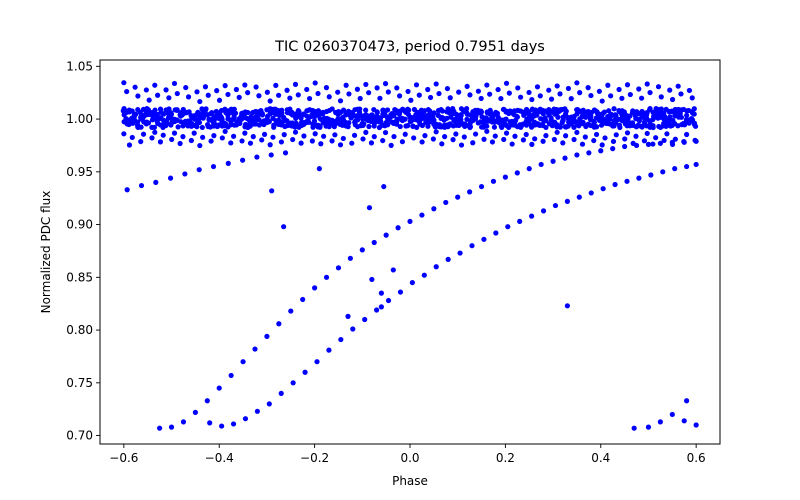 This screenshot has height=500, width=800. Describe the element at coordinates (46, 252) in the screenshot. I see `y-axis-label: Normalized PDC flux` at that location.